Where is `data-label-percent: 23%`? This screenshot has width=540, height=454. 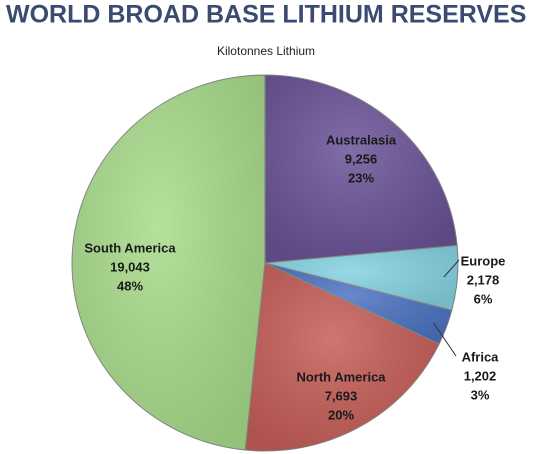 data-label-percent: 23% is located at coordinates (361, 177).